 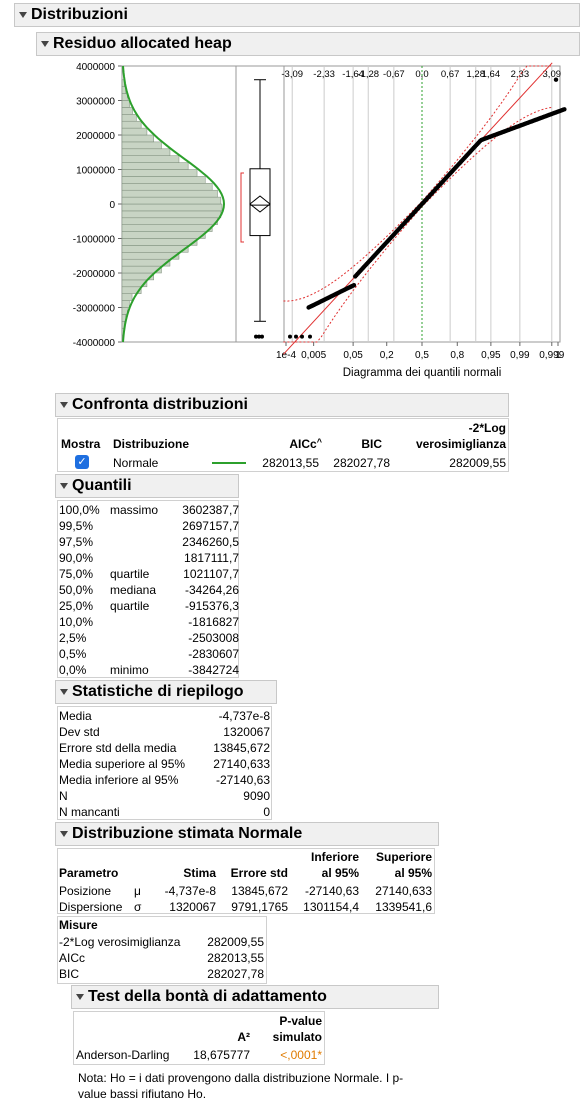 What do you see at coordinates (147, 486) in the screenshot?
I see `quantiles-header: Quantili` at bounding box center [147, 486].